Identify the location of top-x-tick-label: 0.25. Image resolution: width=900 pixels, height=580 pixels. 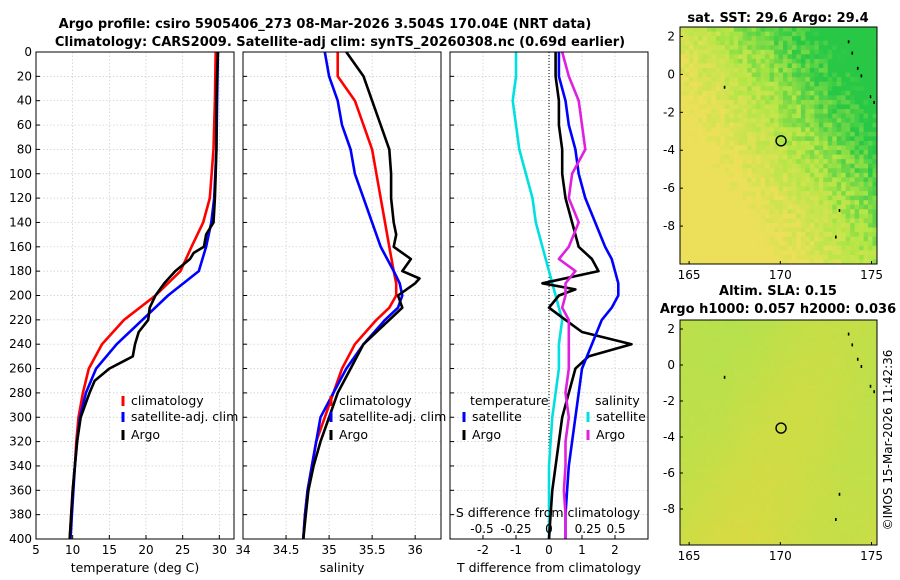
(588, 529).